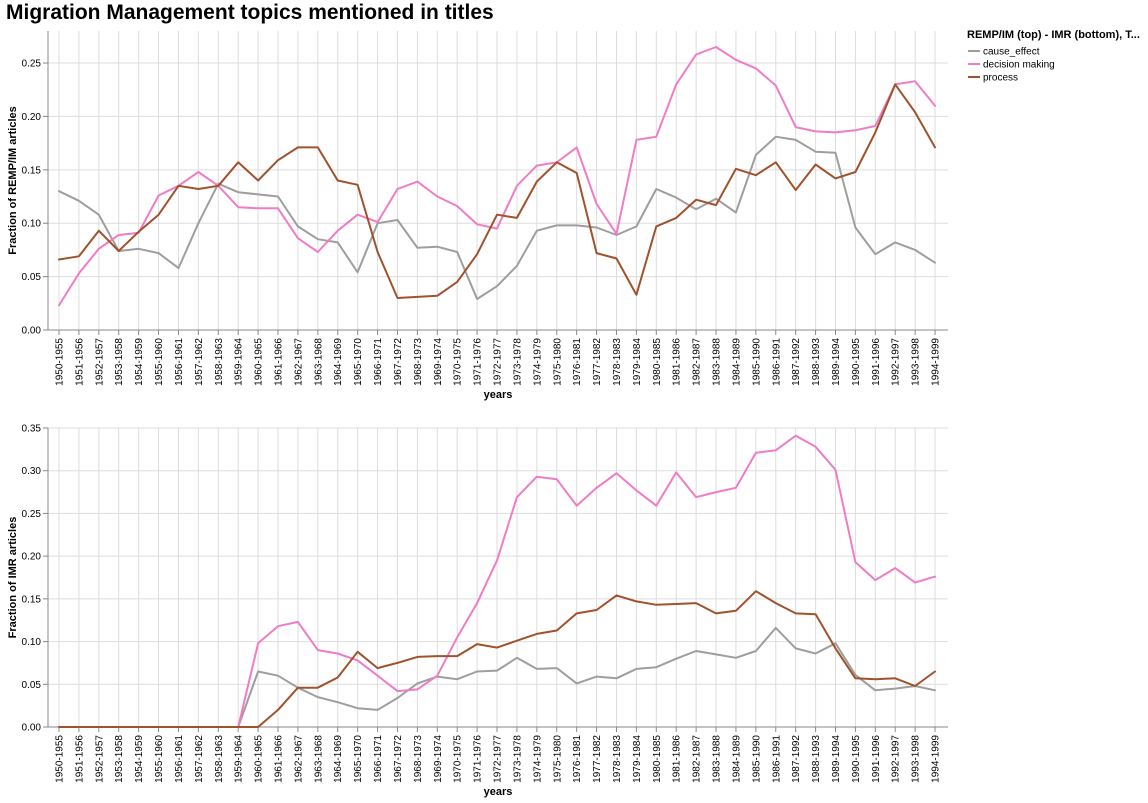  Describe the element at coordinates (637, 759) in the screenshot. I see `x-tick-label: 1979-1984` at that location.